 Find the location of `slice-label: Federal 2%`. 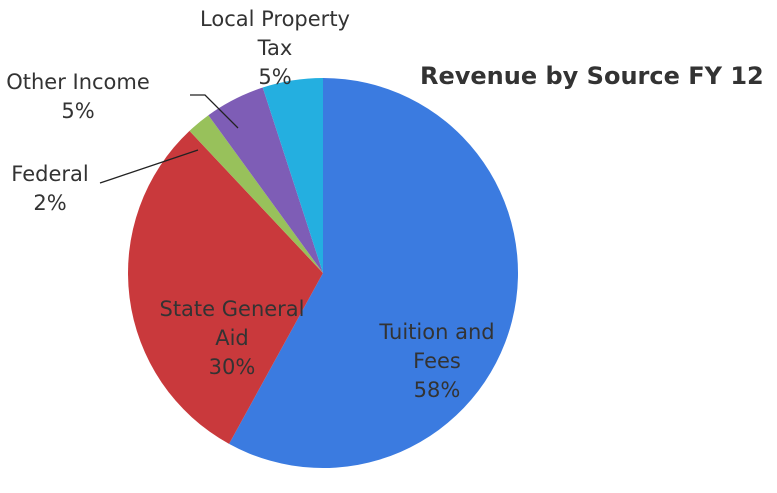

slice-label: Federal 2% is located at coordinates (55, 189).